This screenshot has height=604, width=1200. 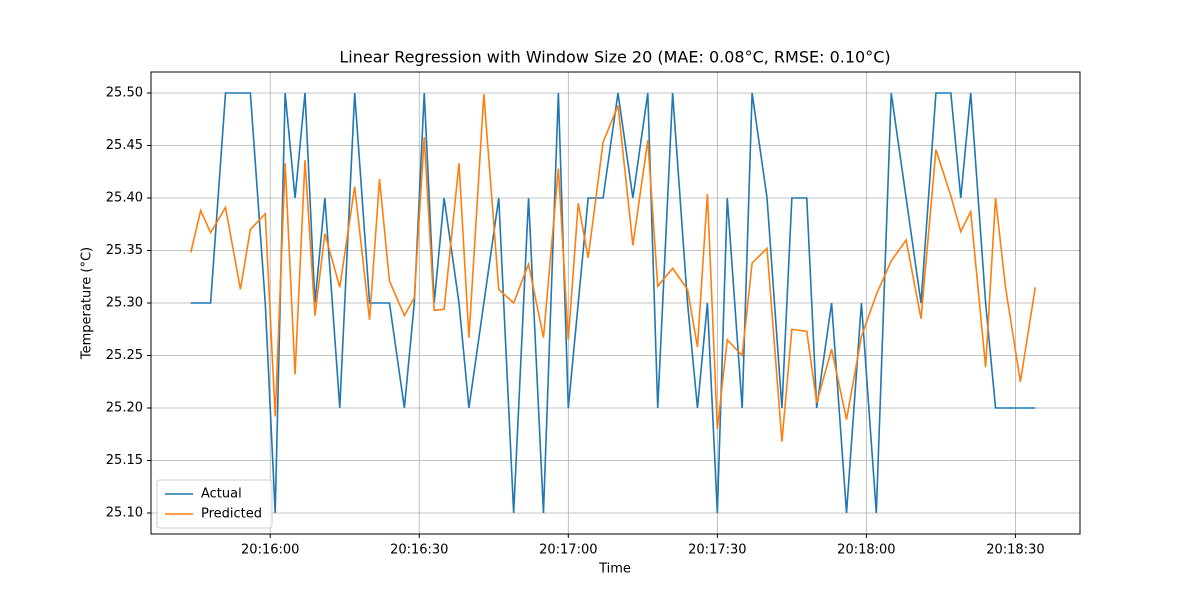 I want to click on y-tick-label: 25.35, so click(x=124, y=250).